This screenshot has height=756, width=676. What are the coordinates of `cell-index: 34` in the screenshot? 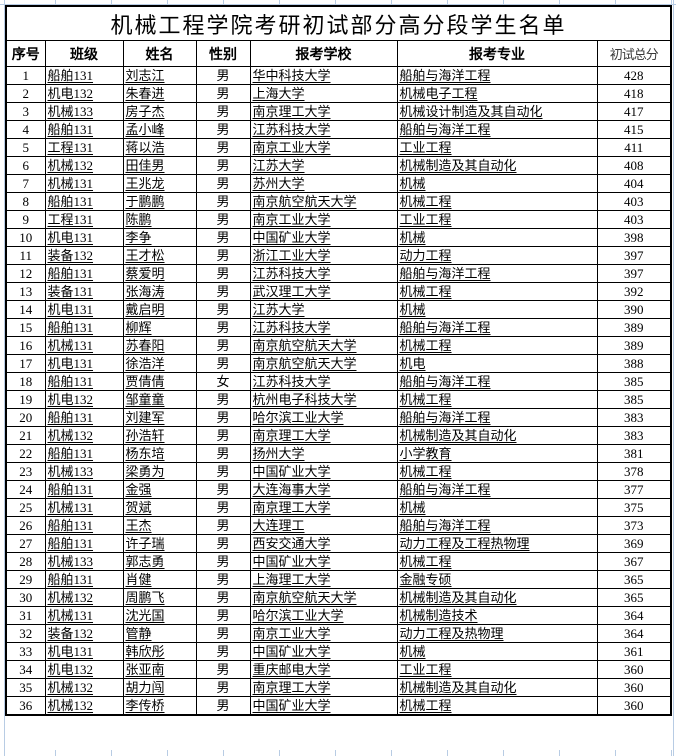 It's located at (25, 669).